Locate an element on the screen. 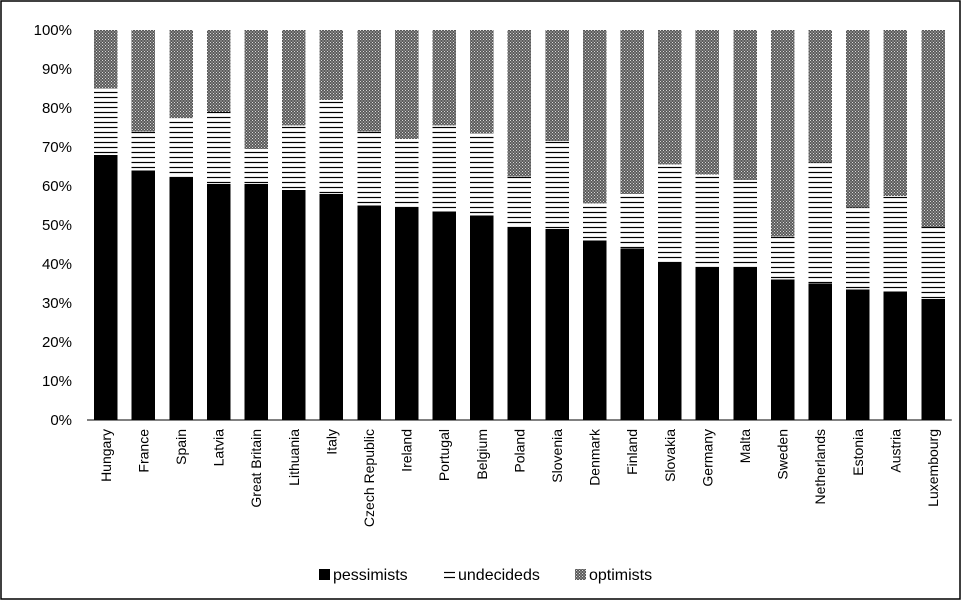 Image resolution: width=961 pixels, height=600 pixels. bar-undecideds-slovakia is located at coordinates (670, 213).